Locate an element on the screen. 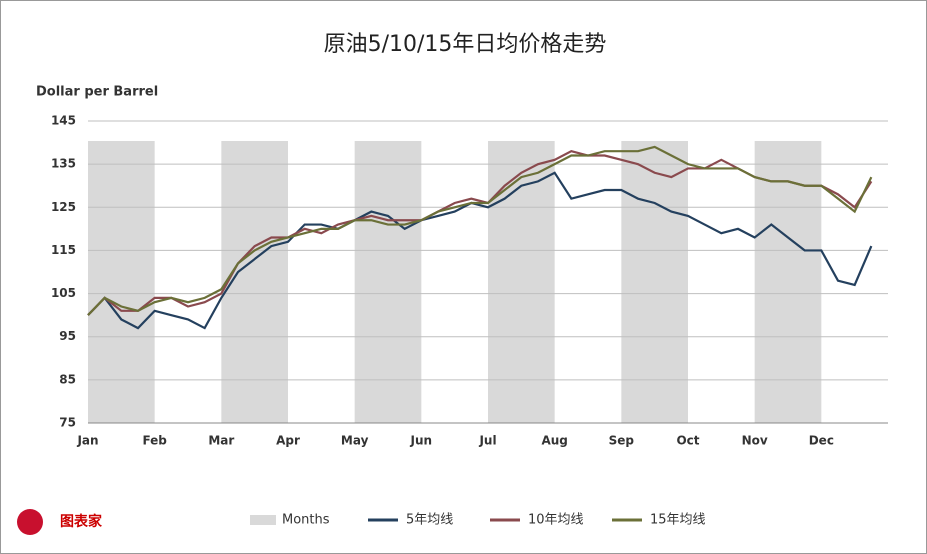 The width and height of the screenshot is (927, 554). y-tick-label: 125 is located at coordinates (63, 207).